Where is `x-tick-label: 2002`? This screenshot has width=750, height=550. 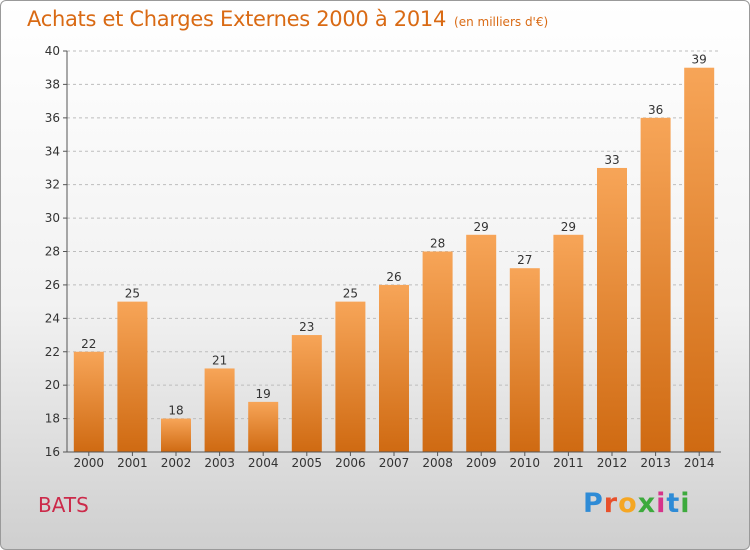 x-tick-label: 2002 is located at coordinates (176, 463).